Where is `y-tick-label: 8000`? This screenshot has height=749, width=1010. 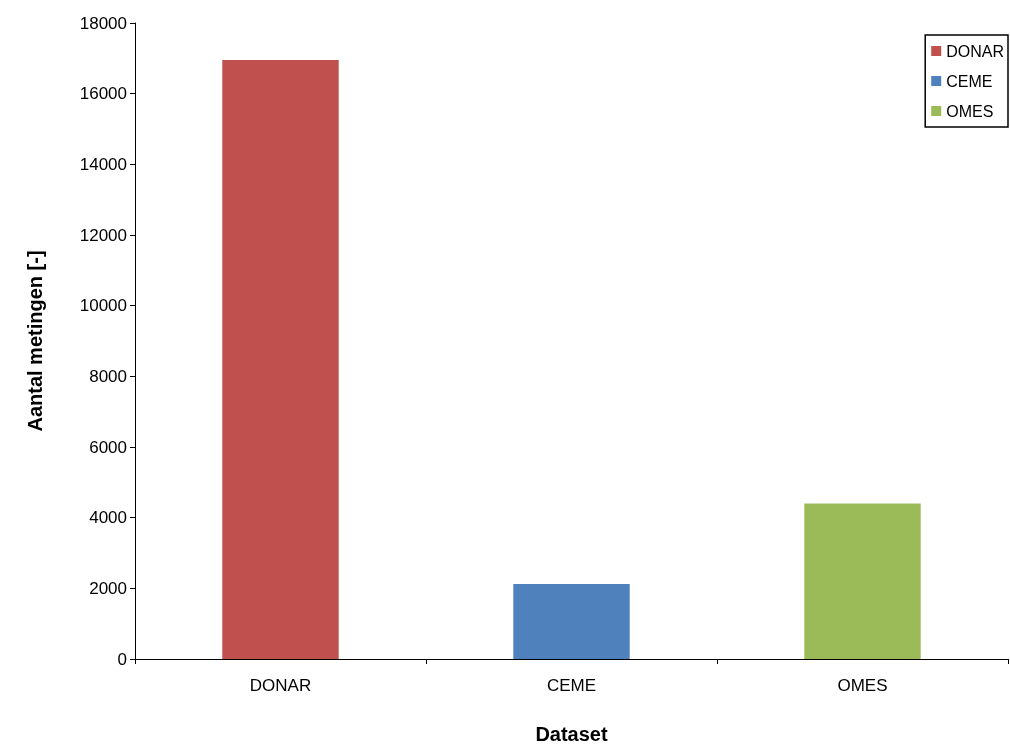
y-tick-label: 8000 is located at coordinates (108, 376).